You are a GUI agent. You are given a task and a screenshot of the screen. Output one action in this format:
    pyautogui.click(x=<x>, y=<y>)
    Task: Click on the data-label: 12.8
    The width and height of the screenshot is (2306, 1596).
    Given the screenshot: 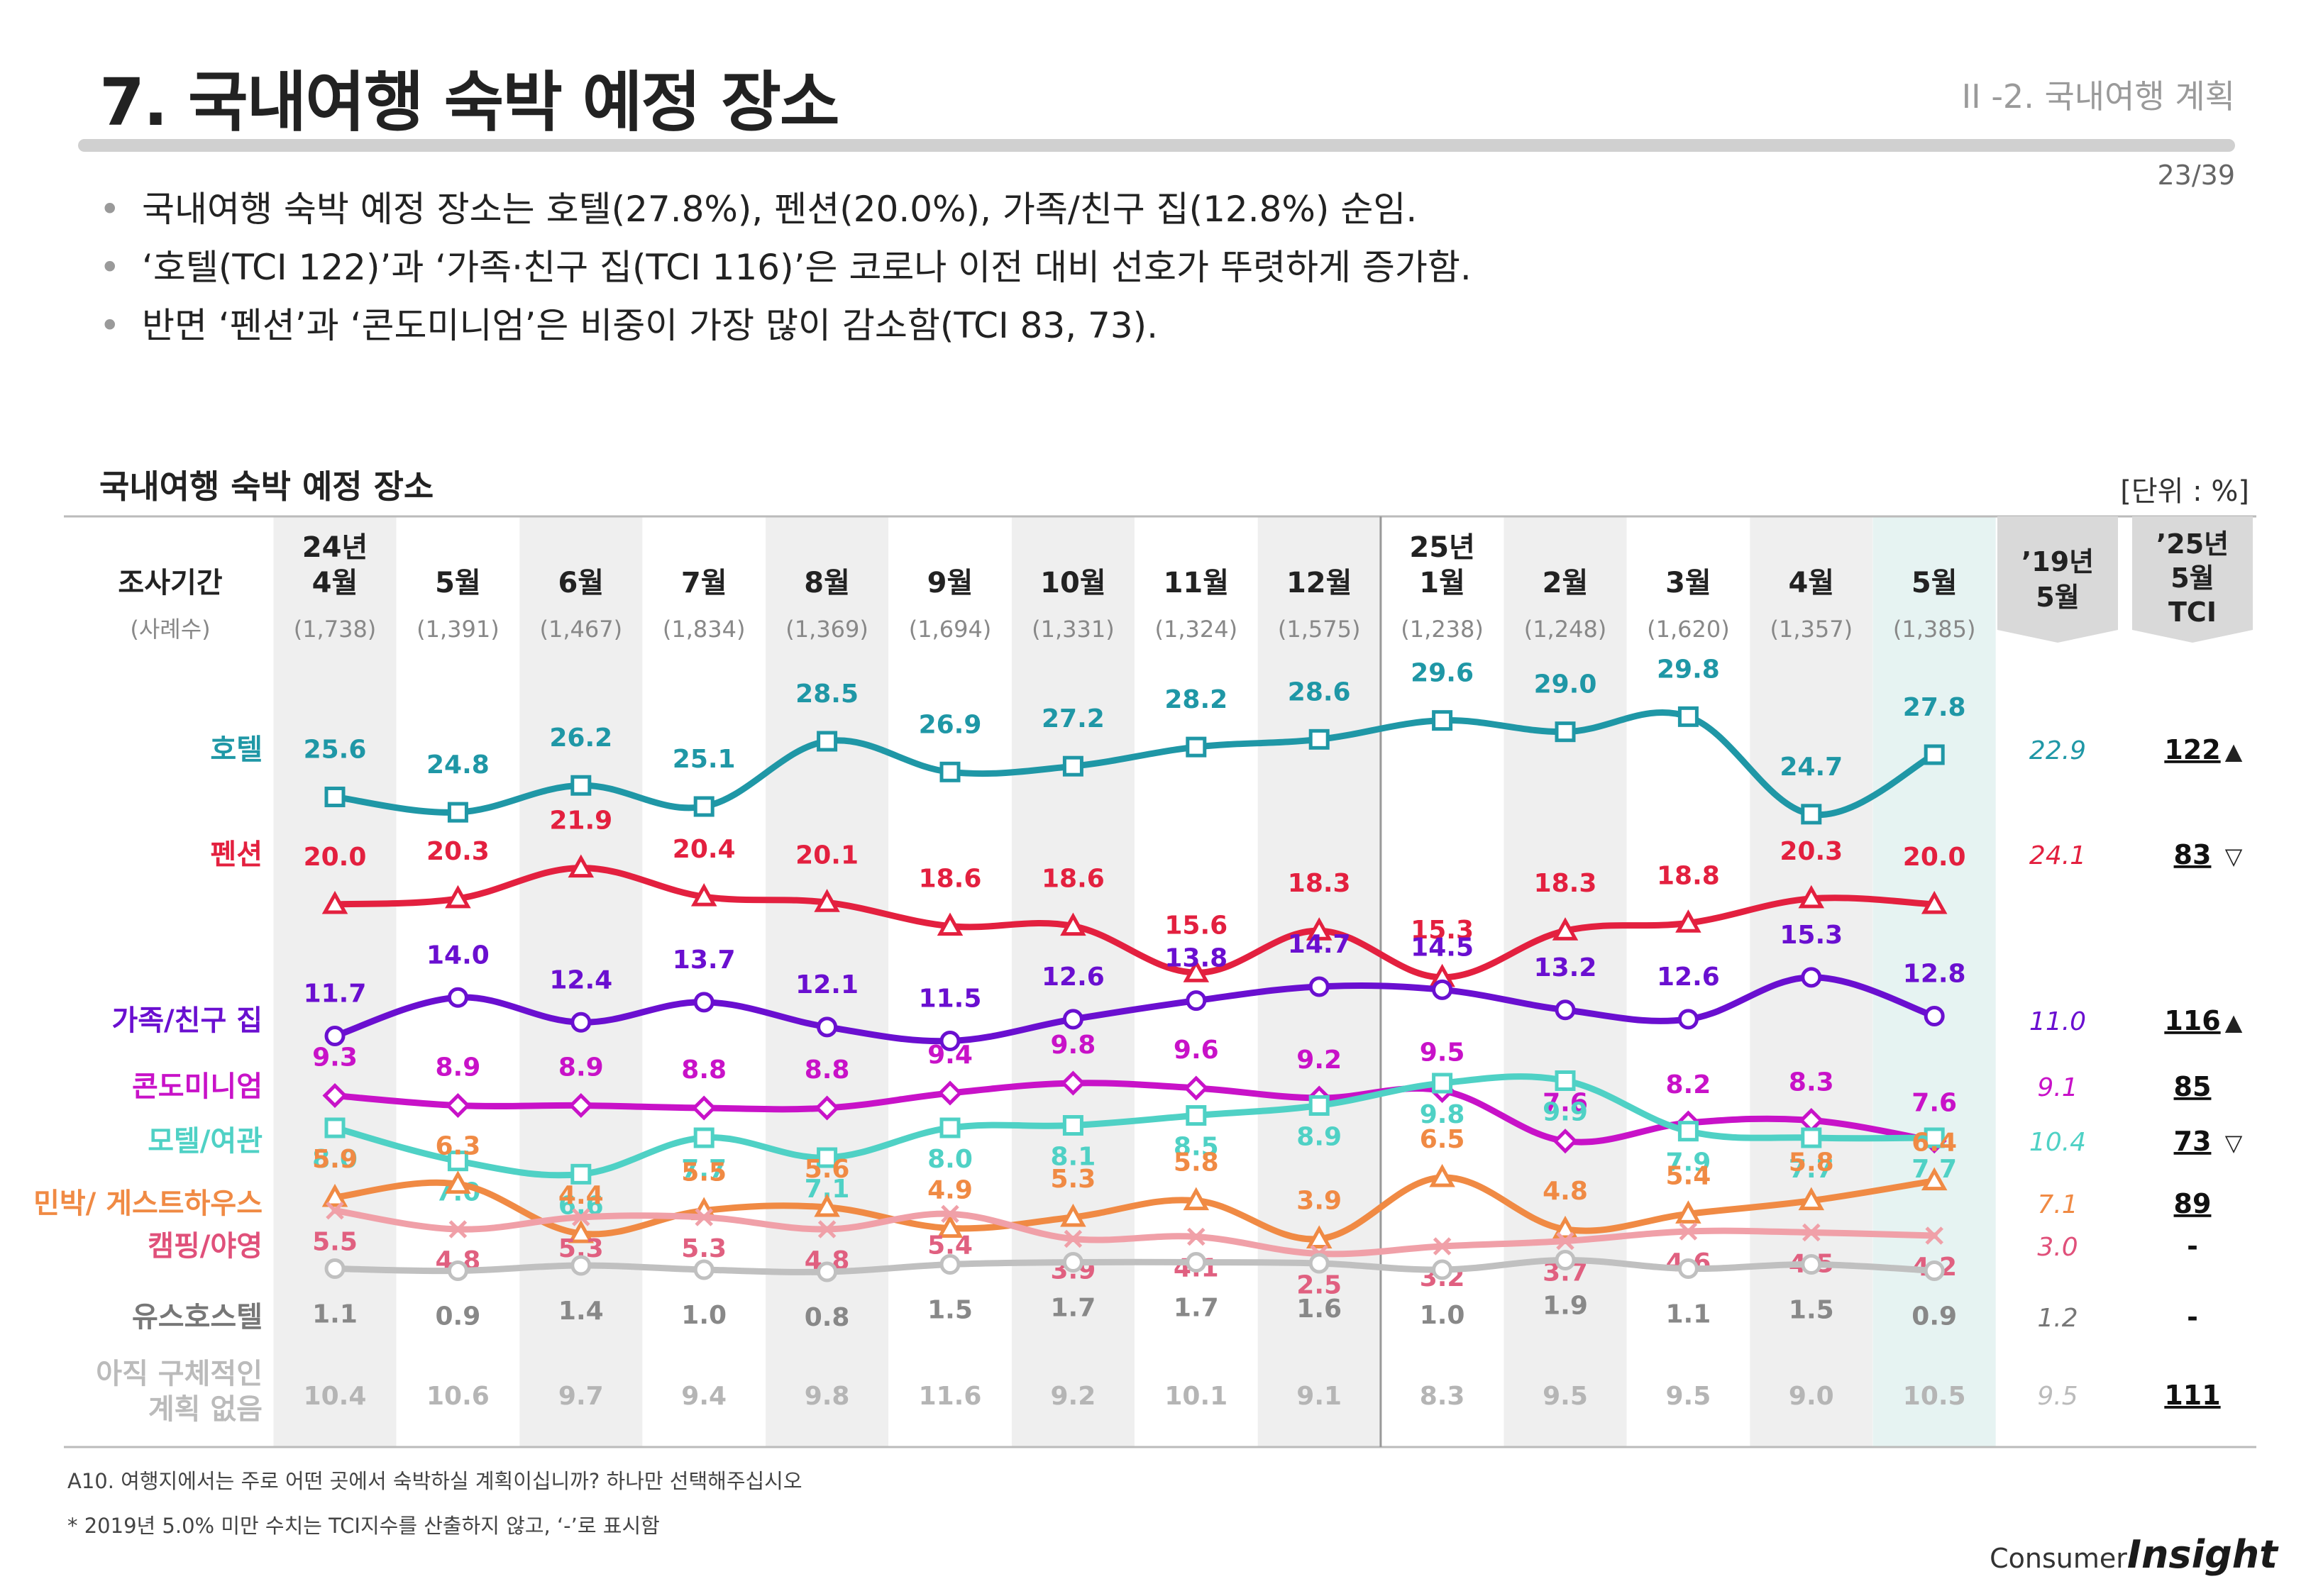 What is the action you would take?
    pyautogui.click(x=1935, y=975)
    